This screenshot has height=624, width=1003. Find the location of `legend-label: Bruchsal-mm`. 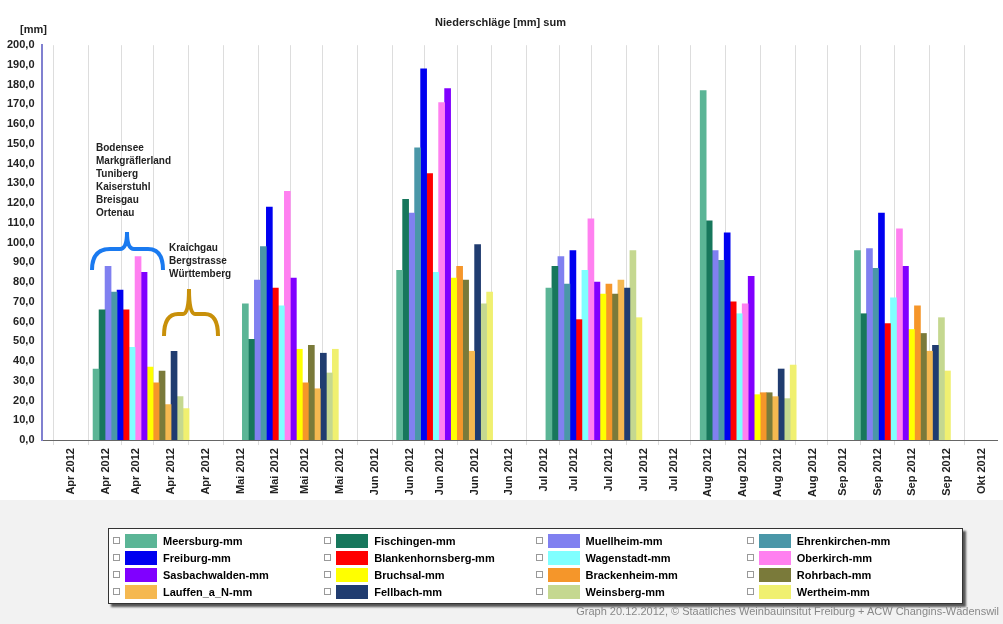

legend-label: Bruchsal-mm is located at coordinates (409, 574).